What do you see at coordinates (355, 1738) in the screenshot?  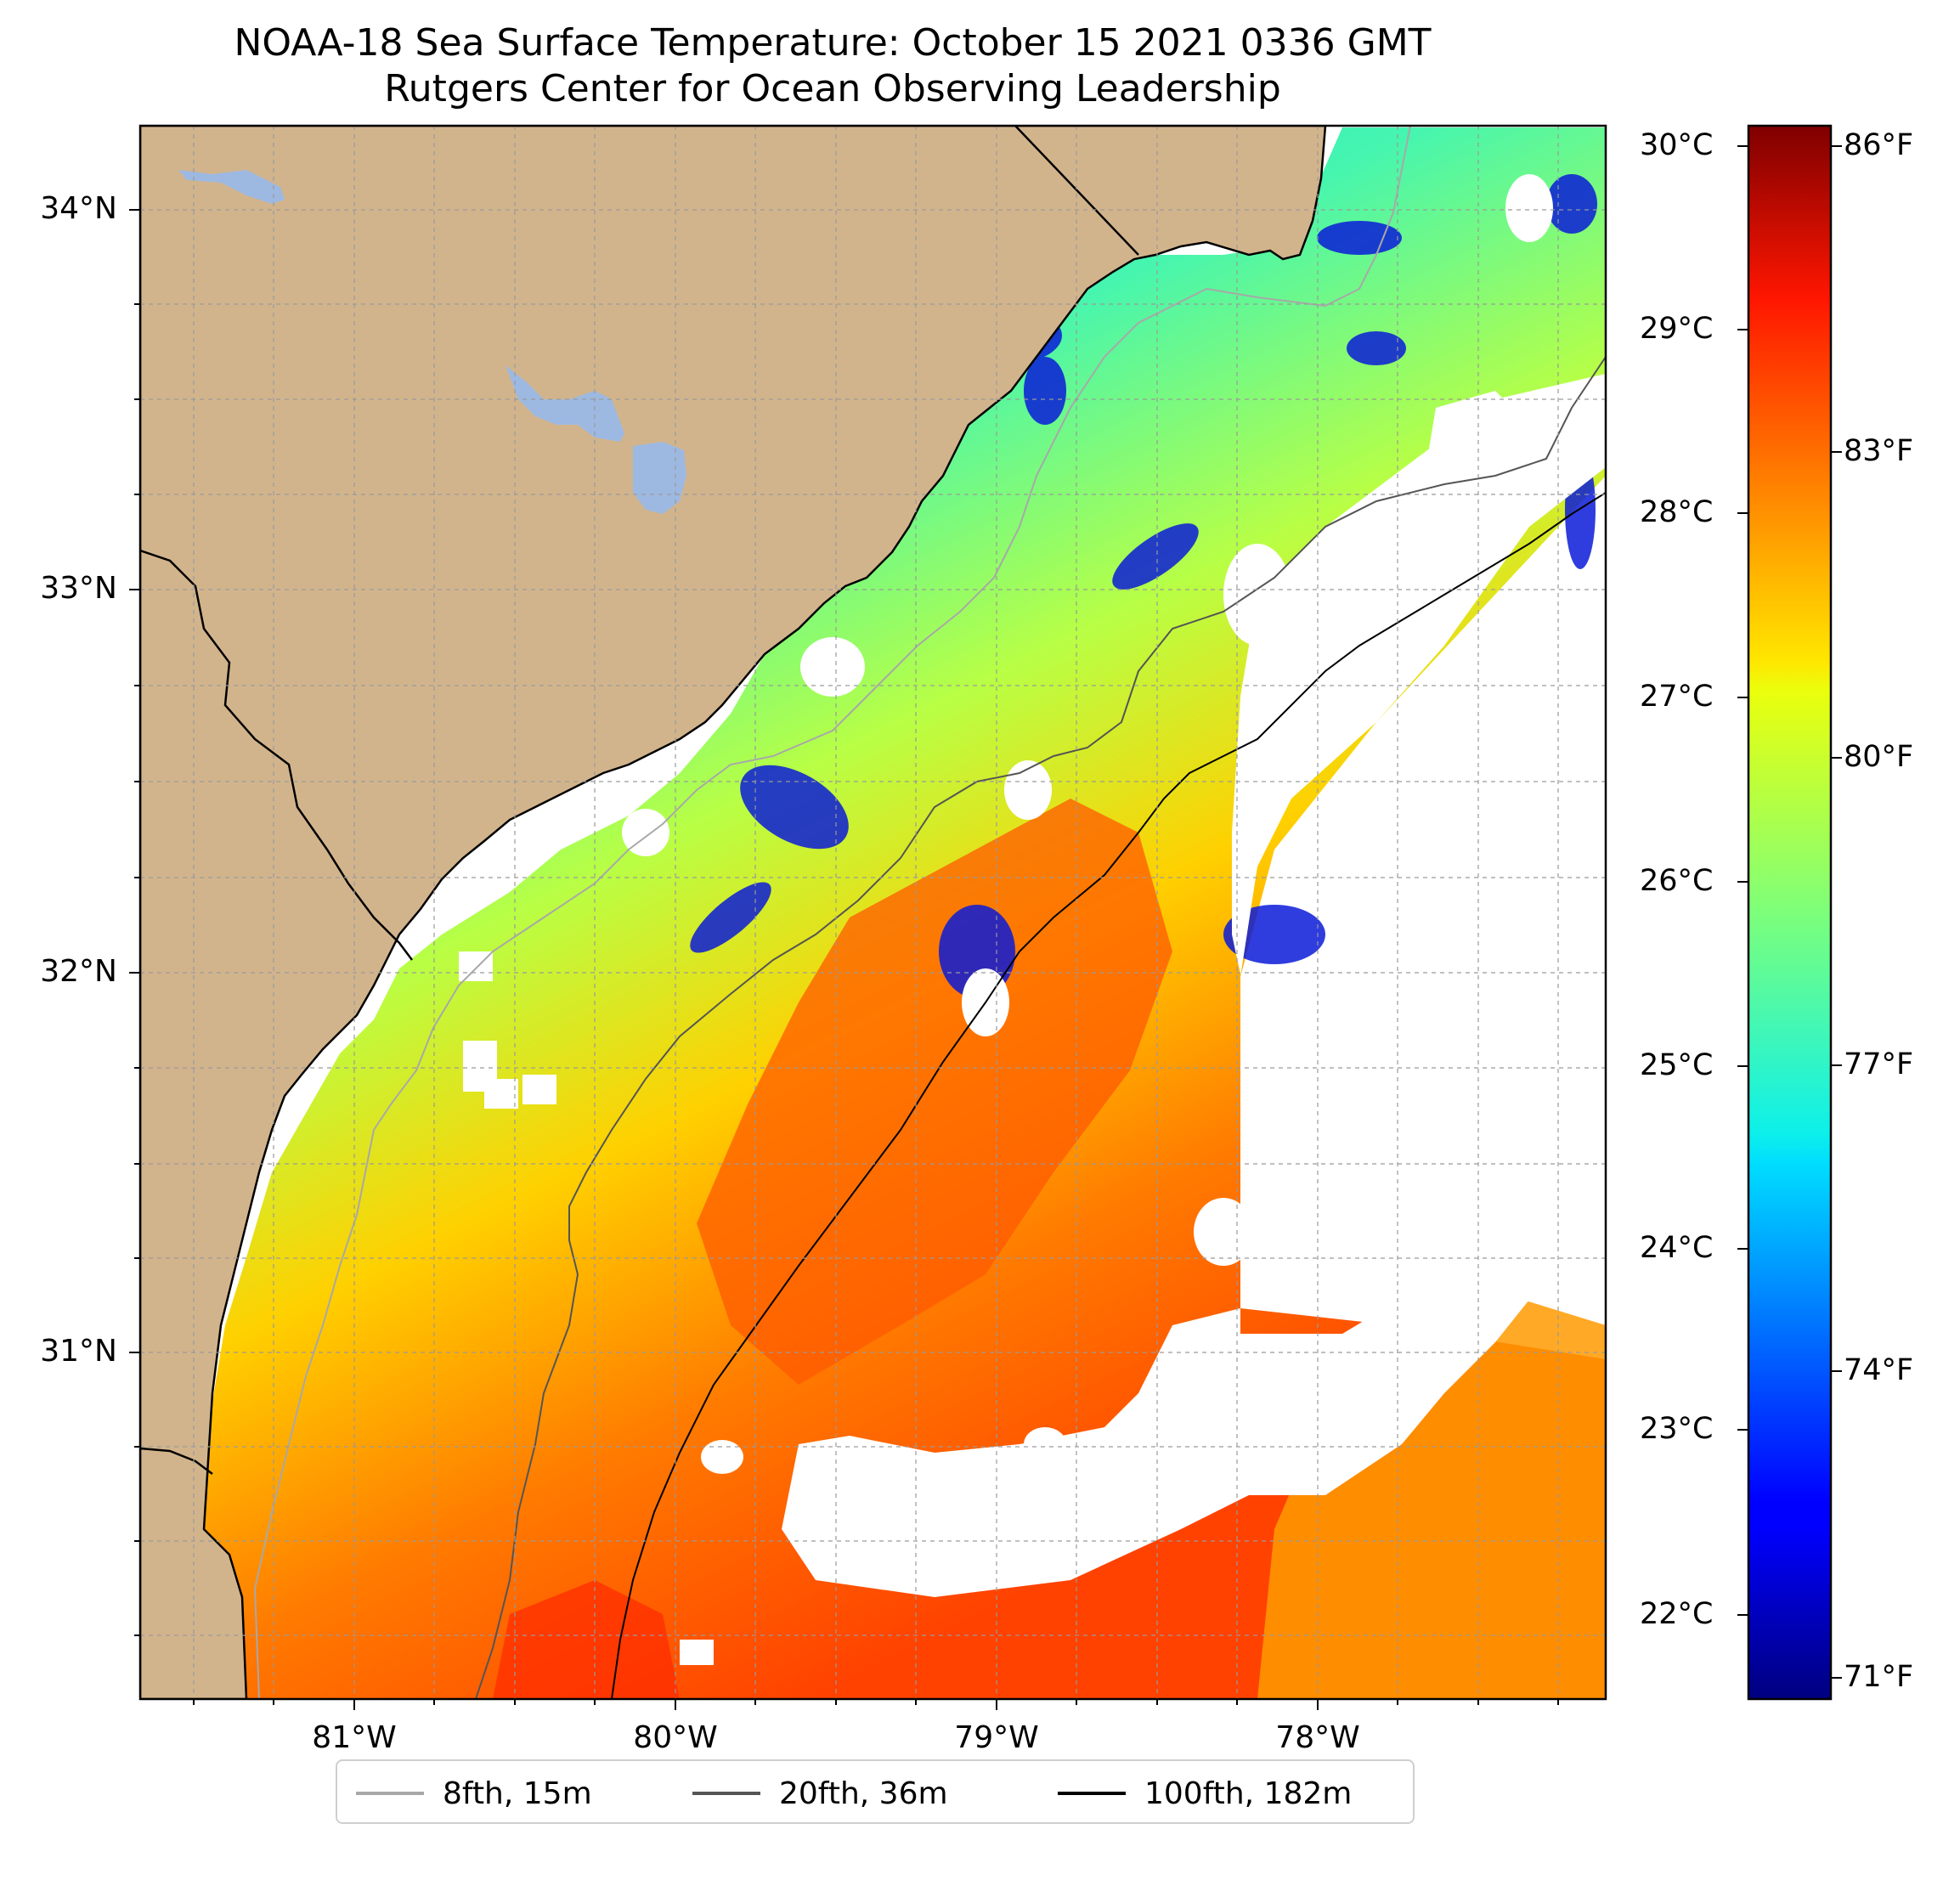 I see `lon-label-81w: 81°W` at bounding box center [355, 1738].